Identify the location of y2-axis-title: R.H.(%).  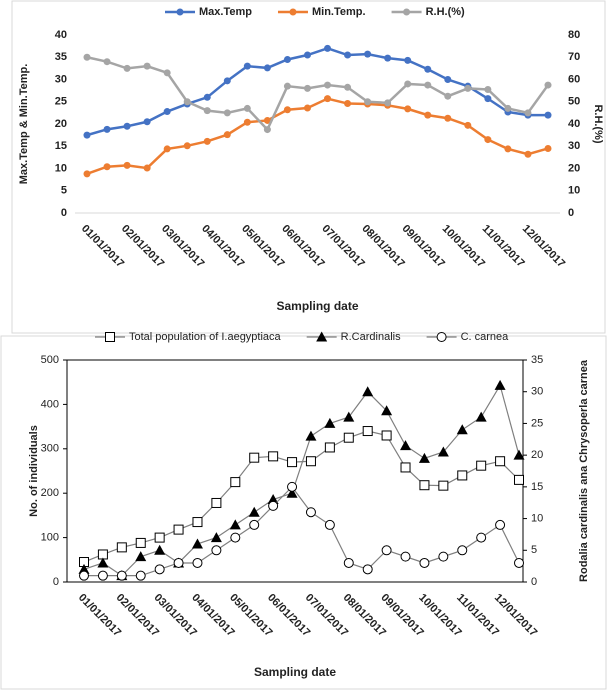
(598, 123).